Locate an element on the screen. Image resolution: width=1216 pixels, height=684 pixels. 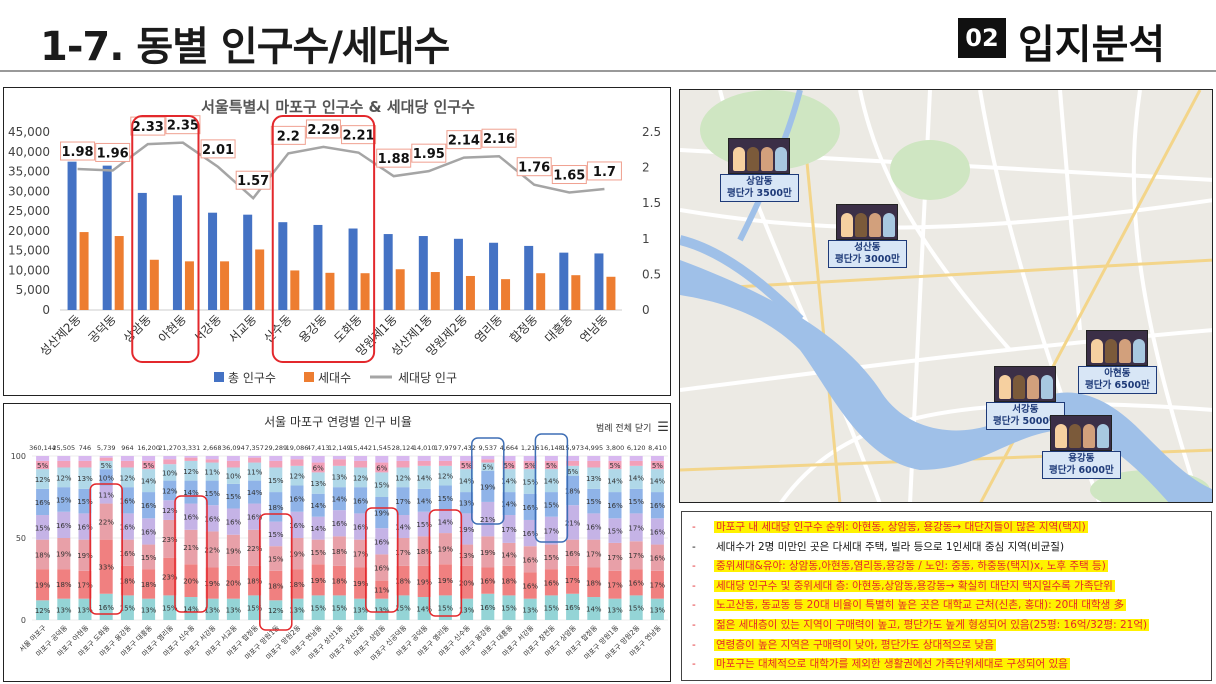
map-marker: 용강동 평단가 6000만 is located at coordinates (1081, 447).